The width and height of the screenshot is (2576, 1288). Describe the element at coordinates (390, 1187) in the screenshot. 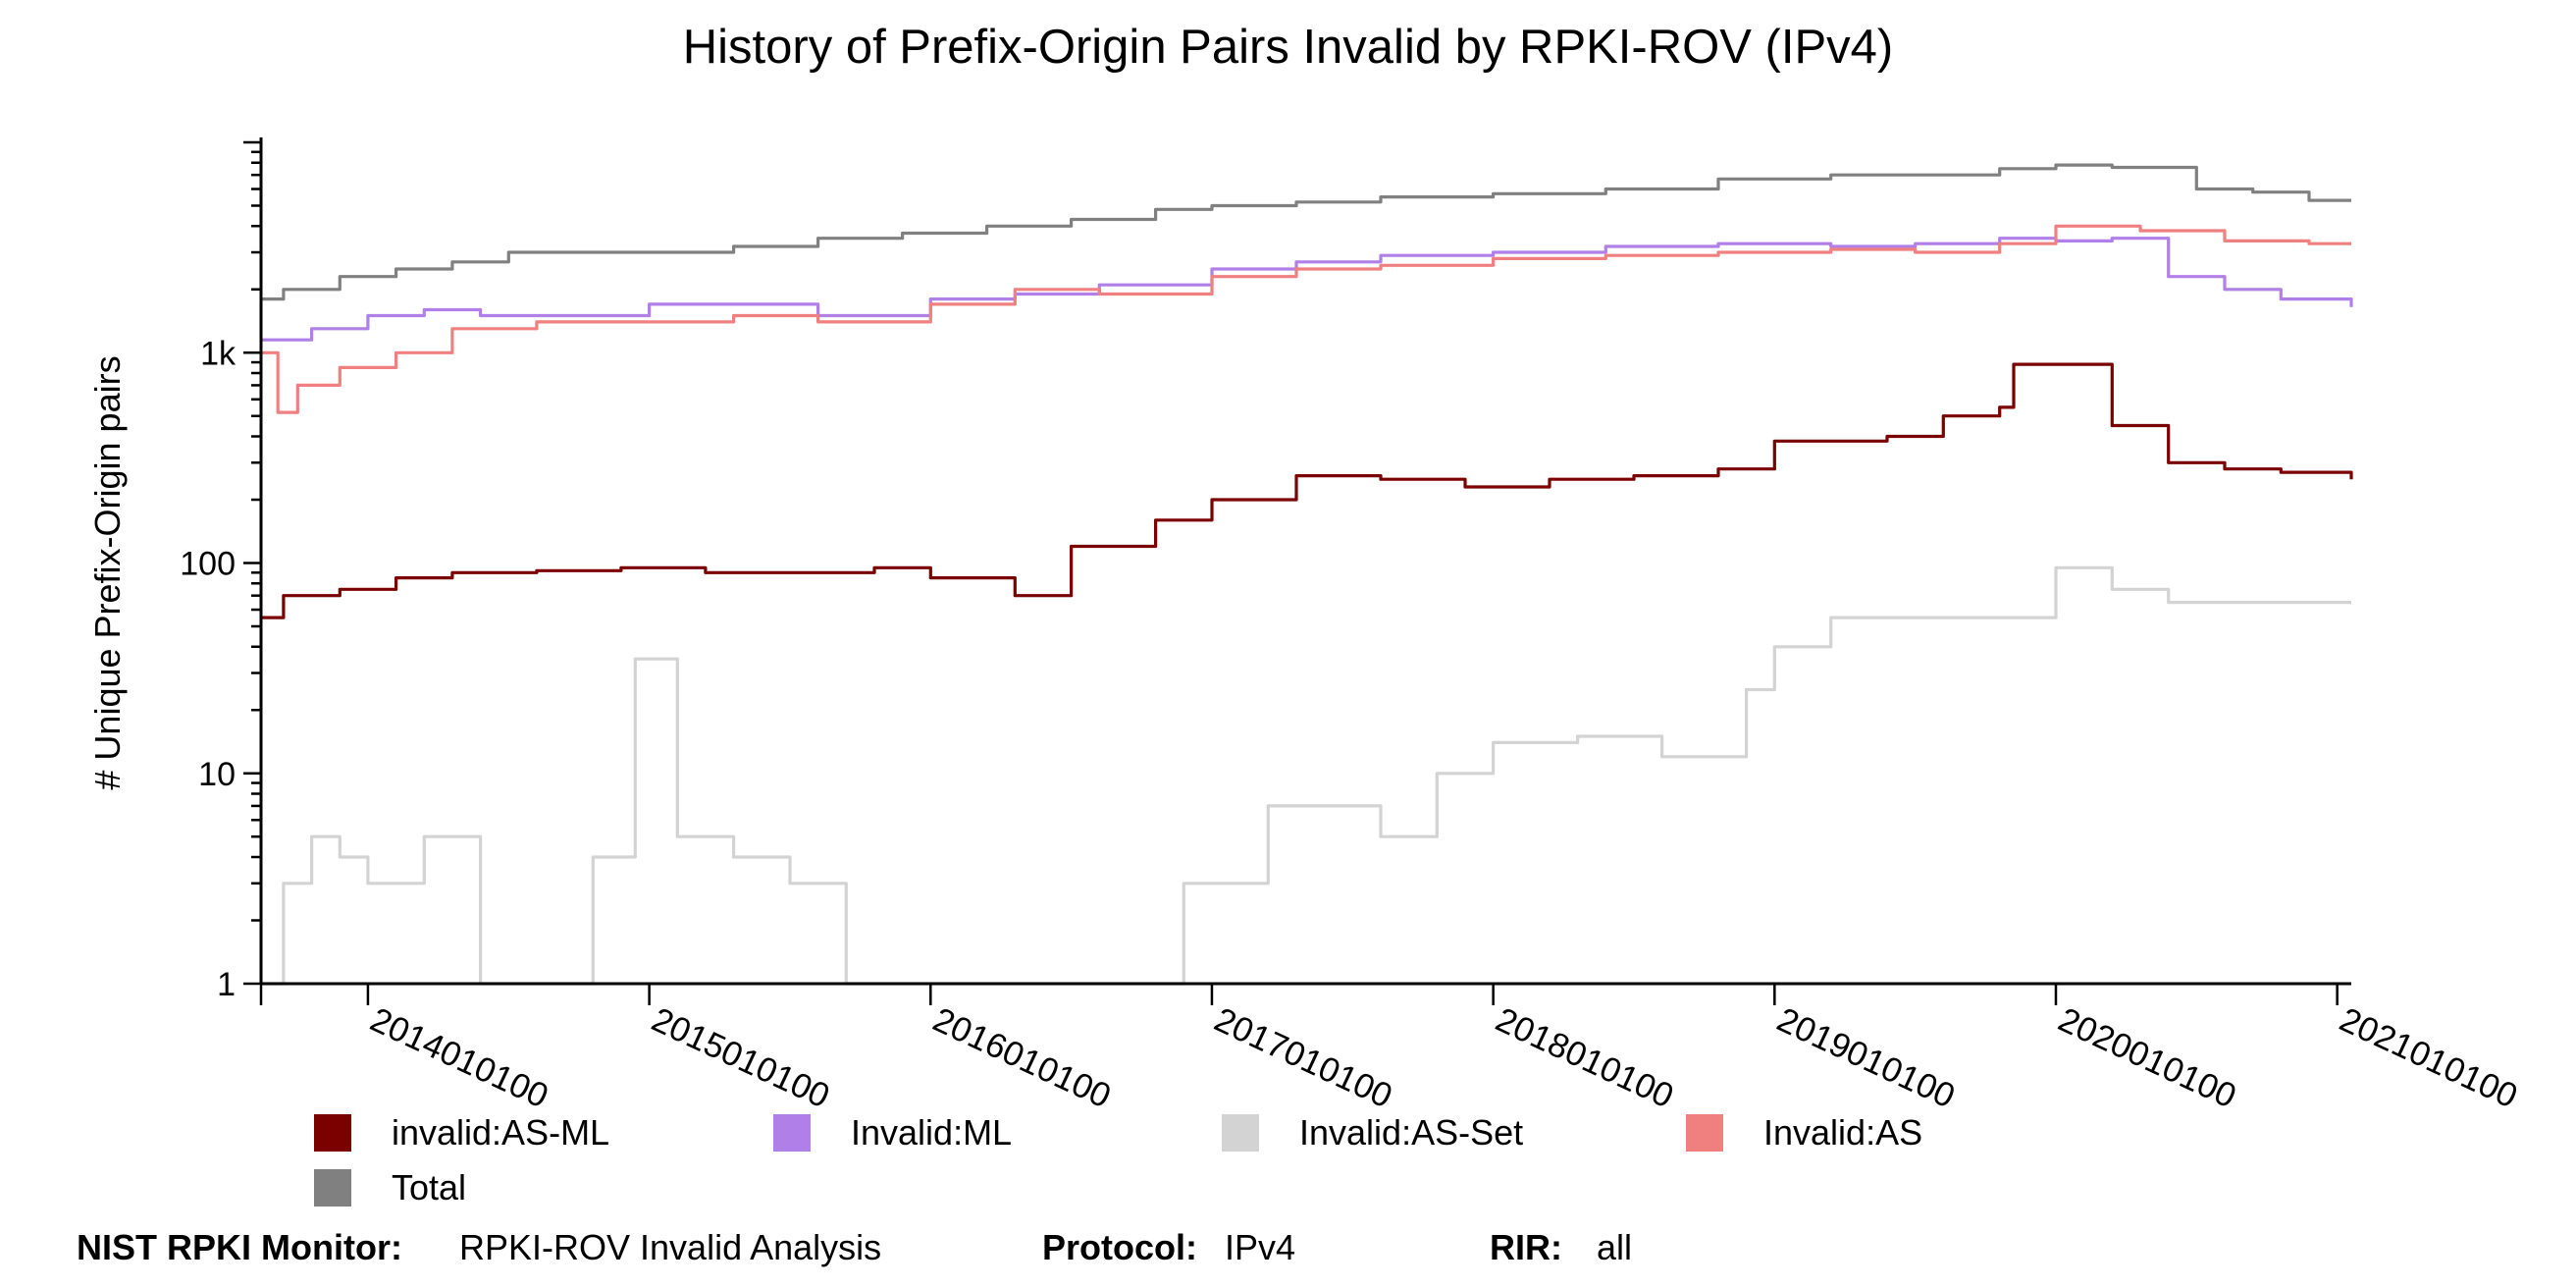

I see `legend-item-total: Total` at that location.